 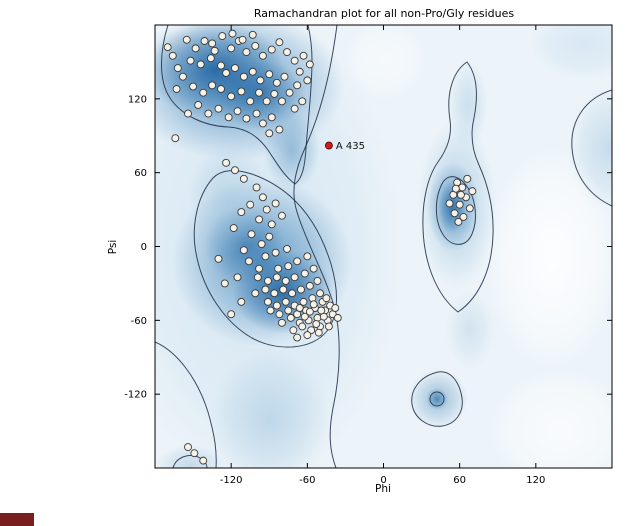 I want to click on y-tick-label: 60, so click(x=140, y=173).